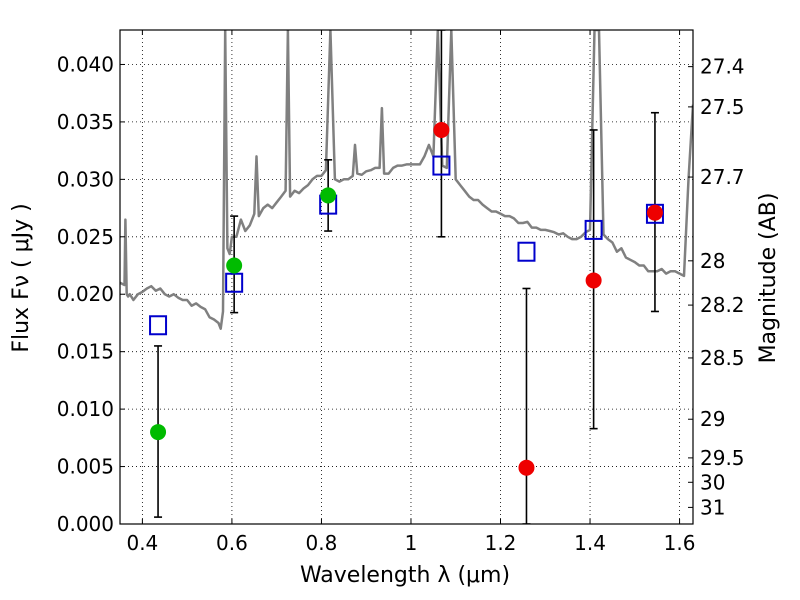  I want to click on y-tick-label: 0.000, so click(85, 524).